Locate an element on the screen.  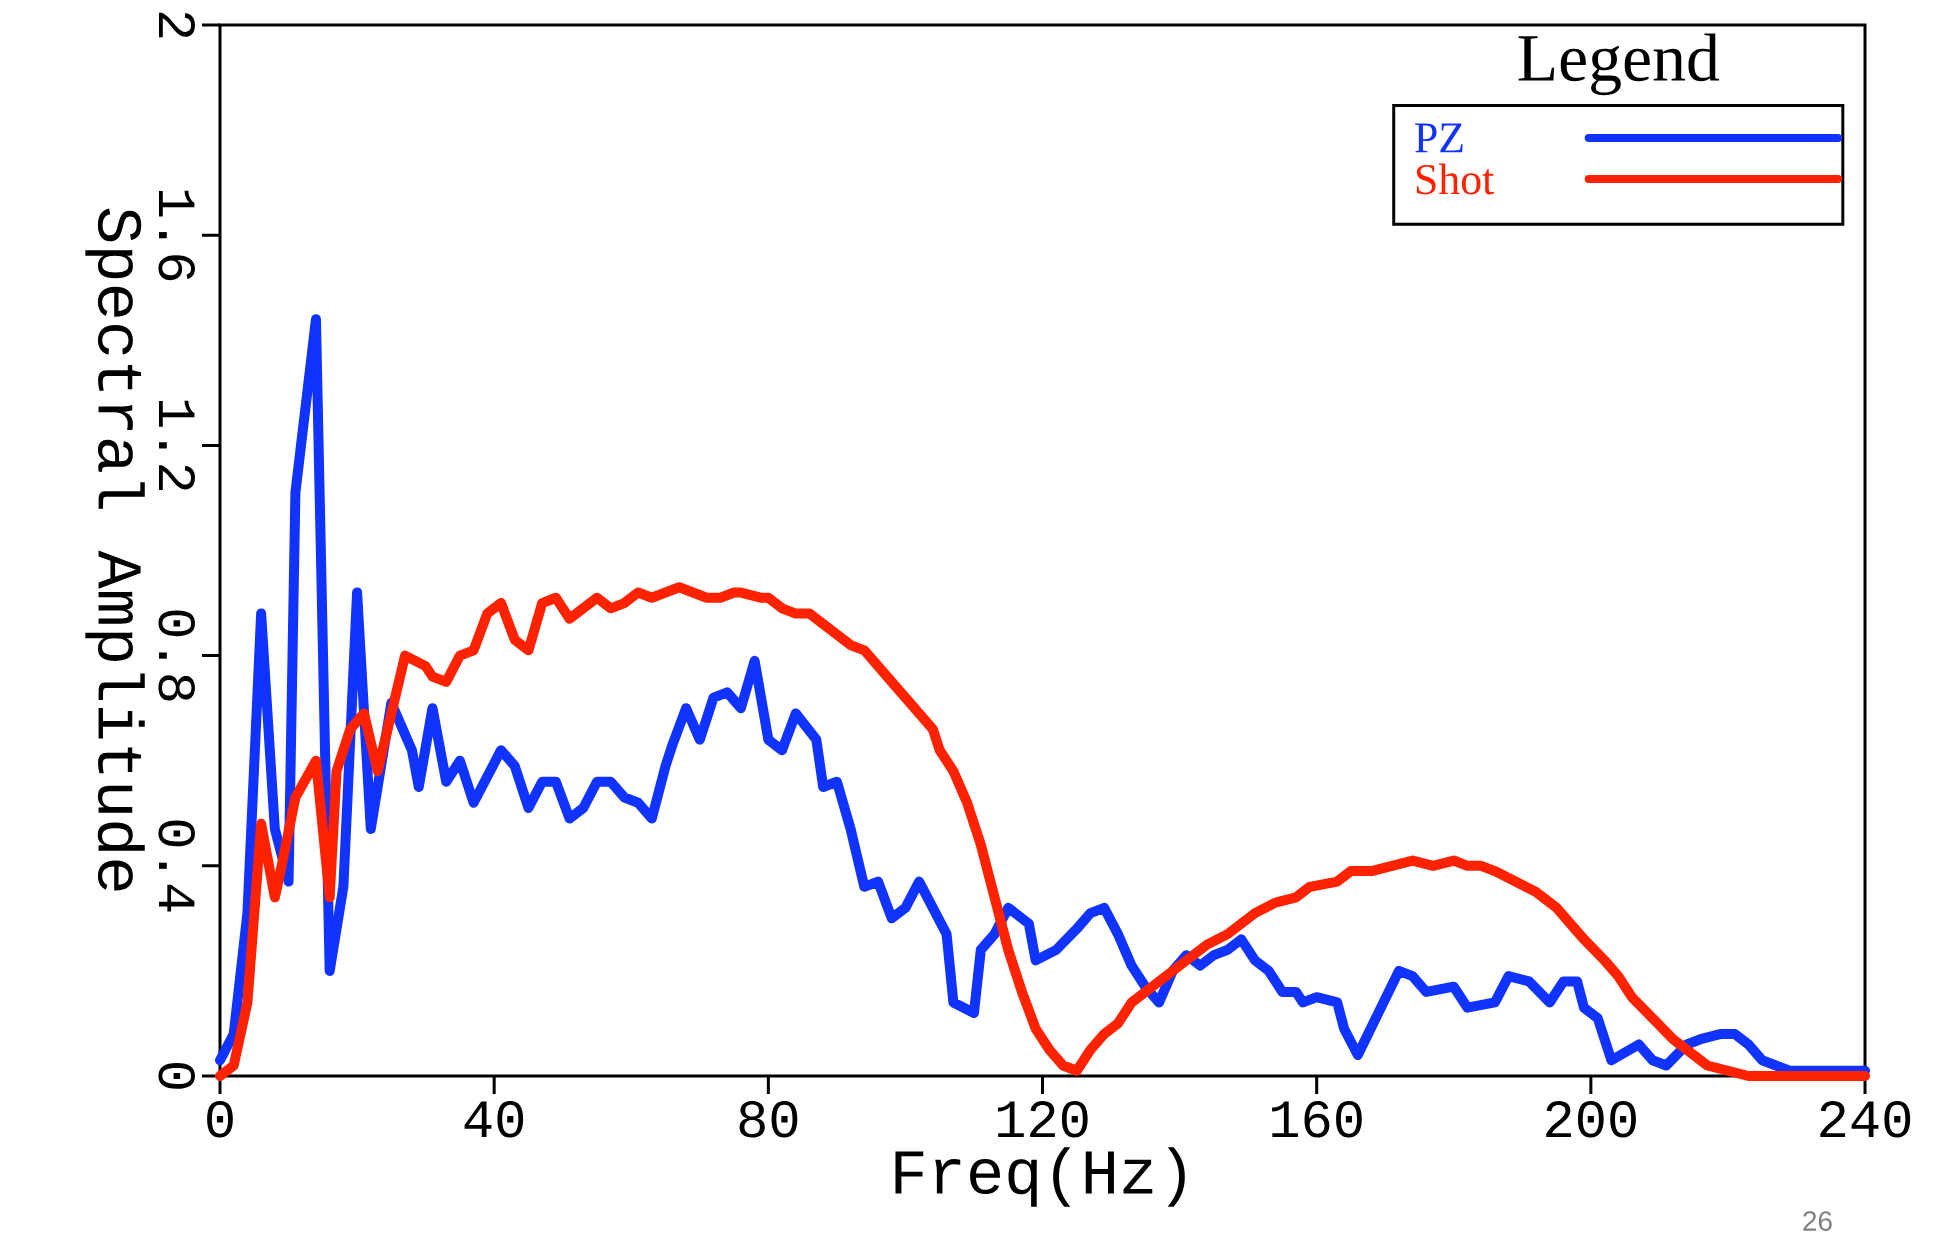
y-tick-label: 1.6 is located at coordinates (176, 235).